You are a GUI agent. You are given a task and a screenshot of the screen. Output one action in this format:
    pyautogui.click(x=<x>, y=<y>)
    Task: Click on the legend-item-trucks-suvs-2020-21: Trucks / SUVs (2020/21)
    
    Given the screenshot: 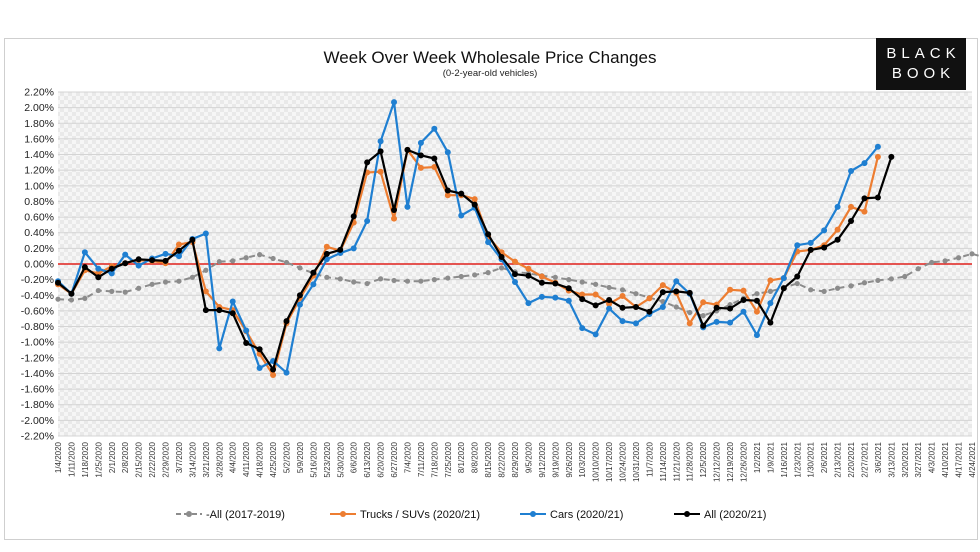 What is the action you would take?
    pyautogui.click(x=405, y=515)
    